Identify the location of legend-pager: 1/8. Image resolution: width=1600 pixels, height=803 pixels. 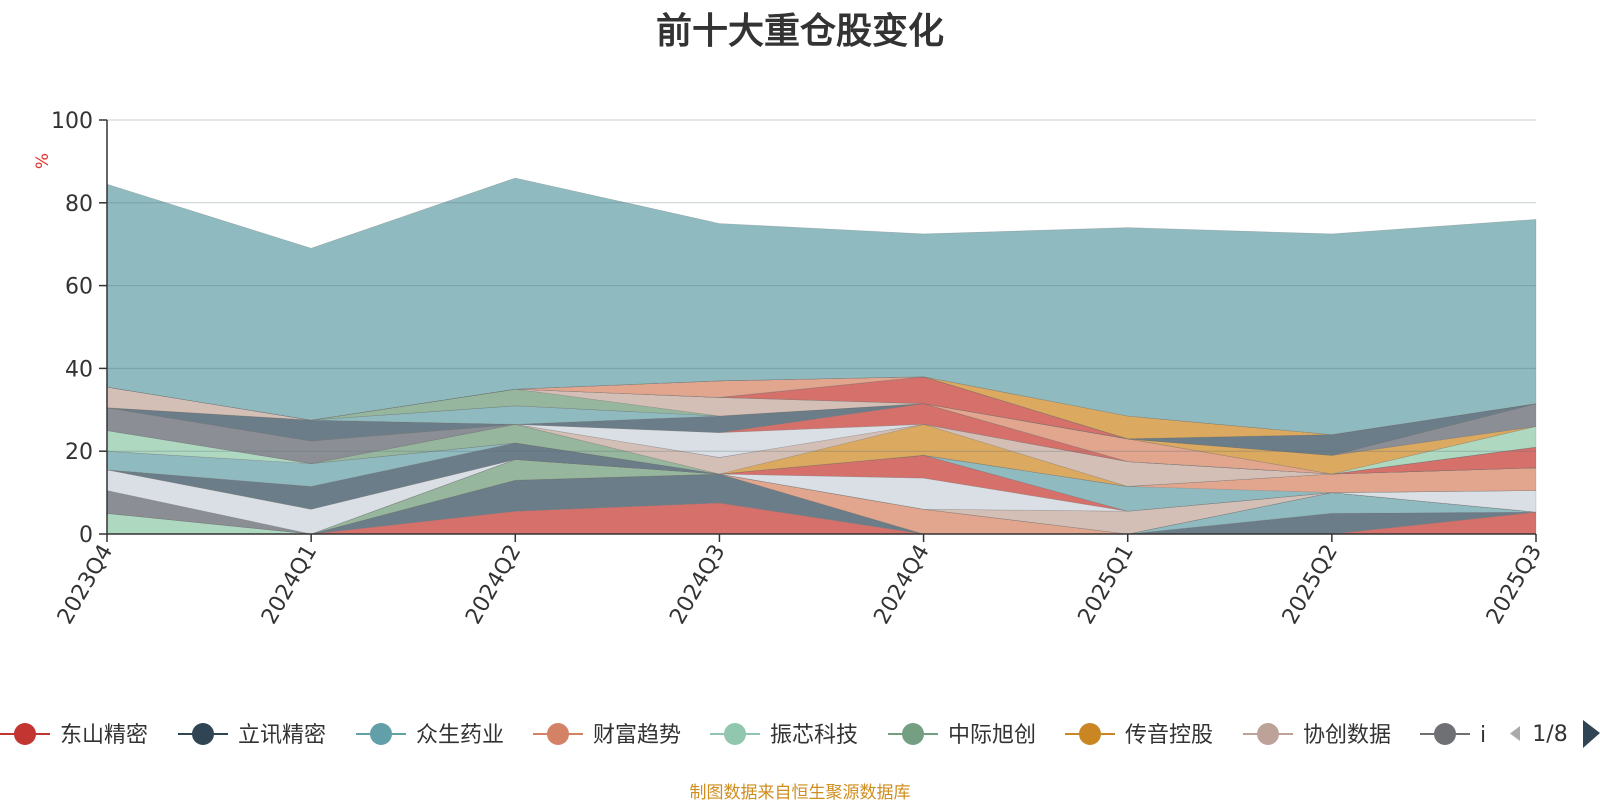
(1555, 734).